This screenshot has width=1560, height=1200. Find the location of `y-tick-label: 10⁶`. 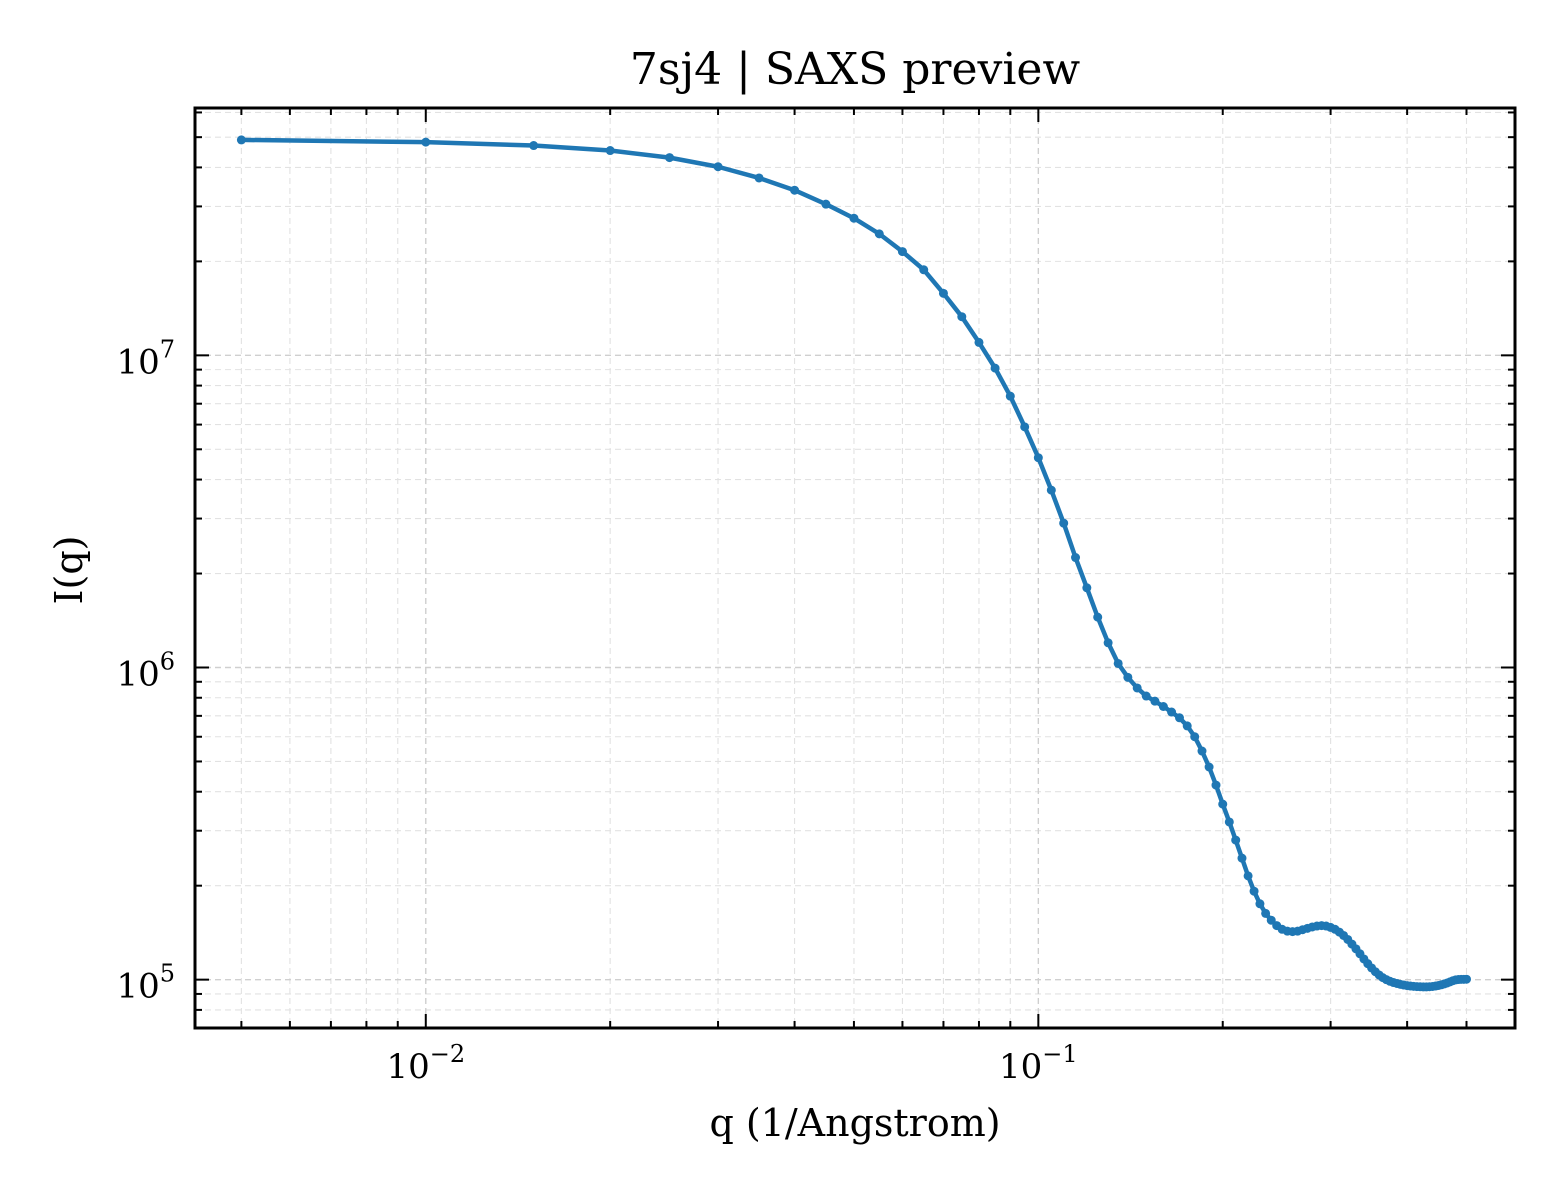

y-tick-label: 10⁶ is located at coordinates (145, 670).